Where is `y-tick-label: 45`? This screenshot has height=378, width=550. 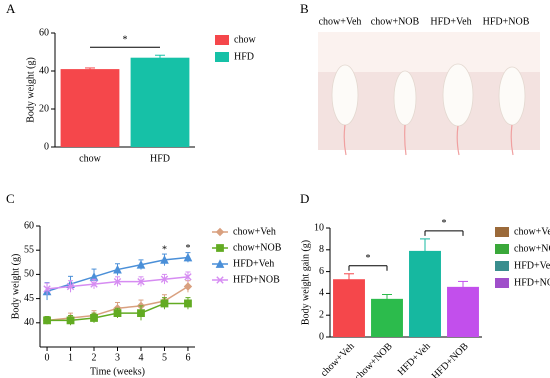 y-tick-label: 45 is located at coordinates (29, 298).